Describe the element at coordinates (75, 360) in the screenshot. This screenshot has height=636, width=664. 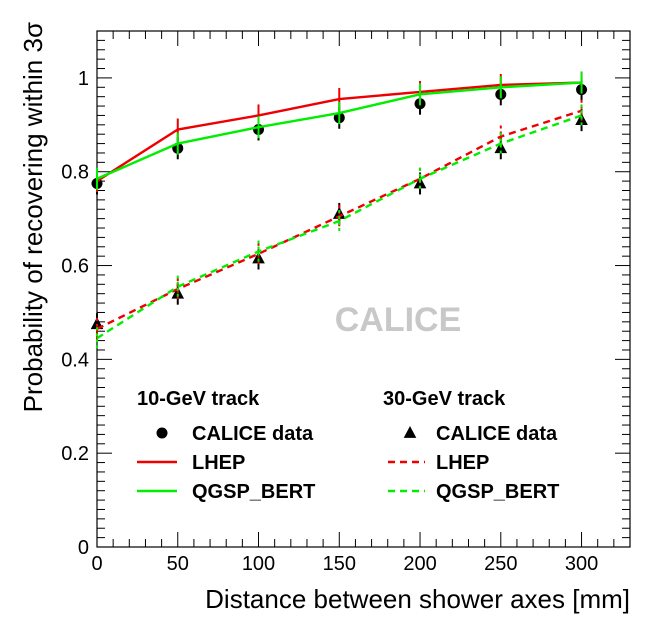
I see `y-tick-label: 0.4` at that location.